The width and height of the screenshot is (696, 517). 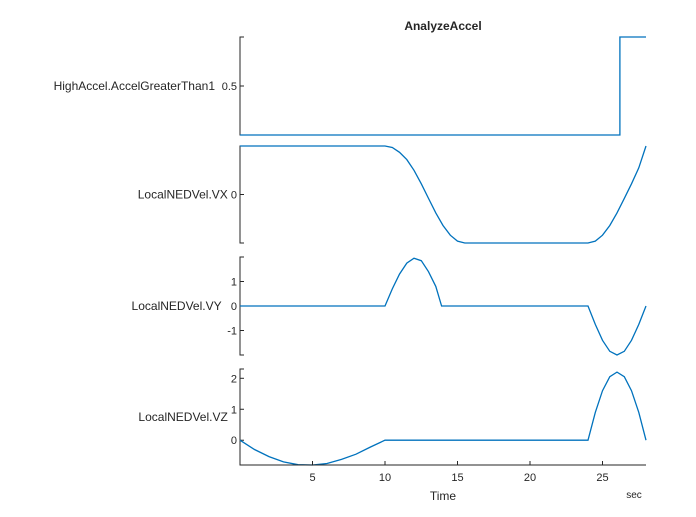 What do you see at coordinates (530, 478) in the screenshot?
I see `x-tick-label: 20` at bounding box center [530, 478].